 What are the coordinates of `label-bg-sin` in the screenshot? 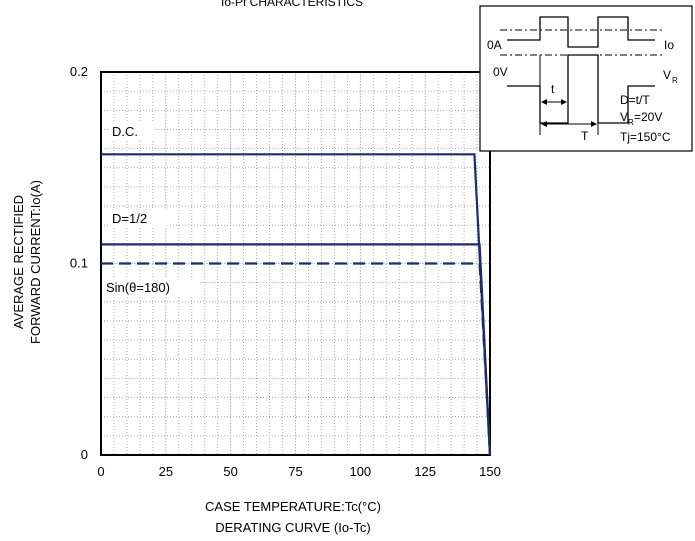 It's located at (151, 287).